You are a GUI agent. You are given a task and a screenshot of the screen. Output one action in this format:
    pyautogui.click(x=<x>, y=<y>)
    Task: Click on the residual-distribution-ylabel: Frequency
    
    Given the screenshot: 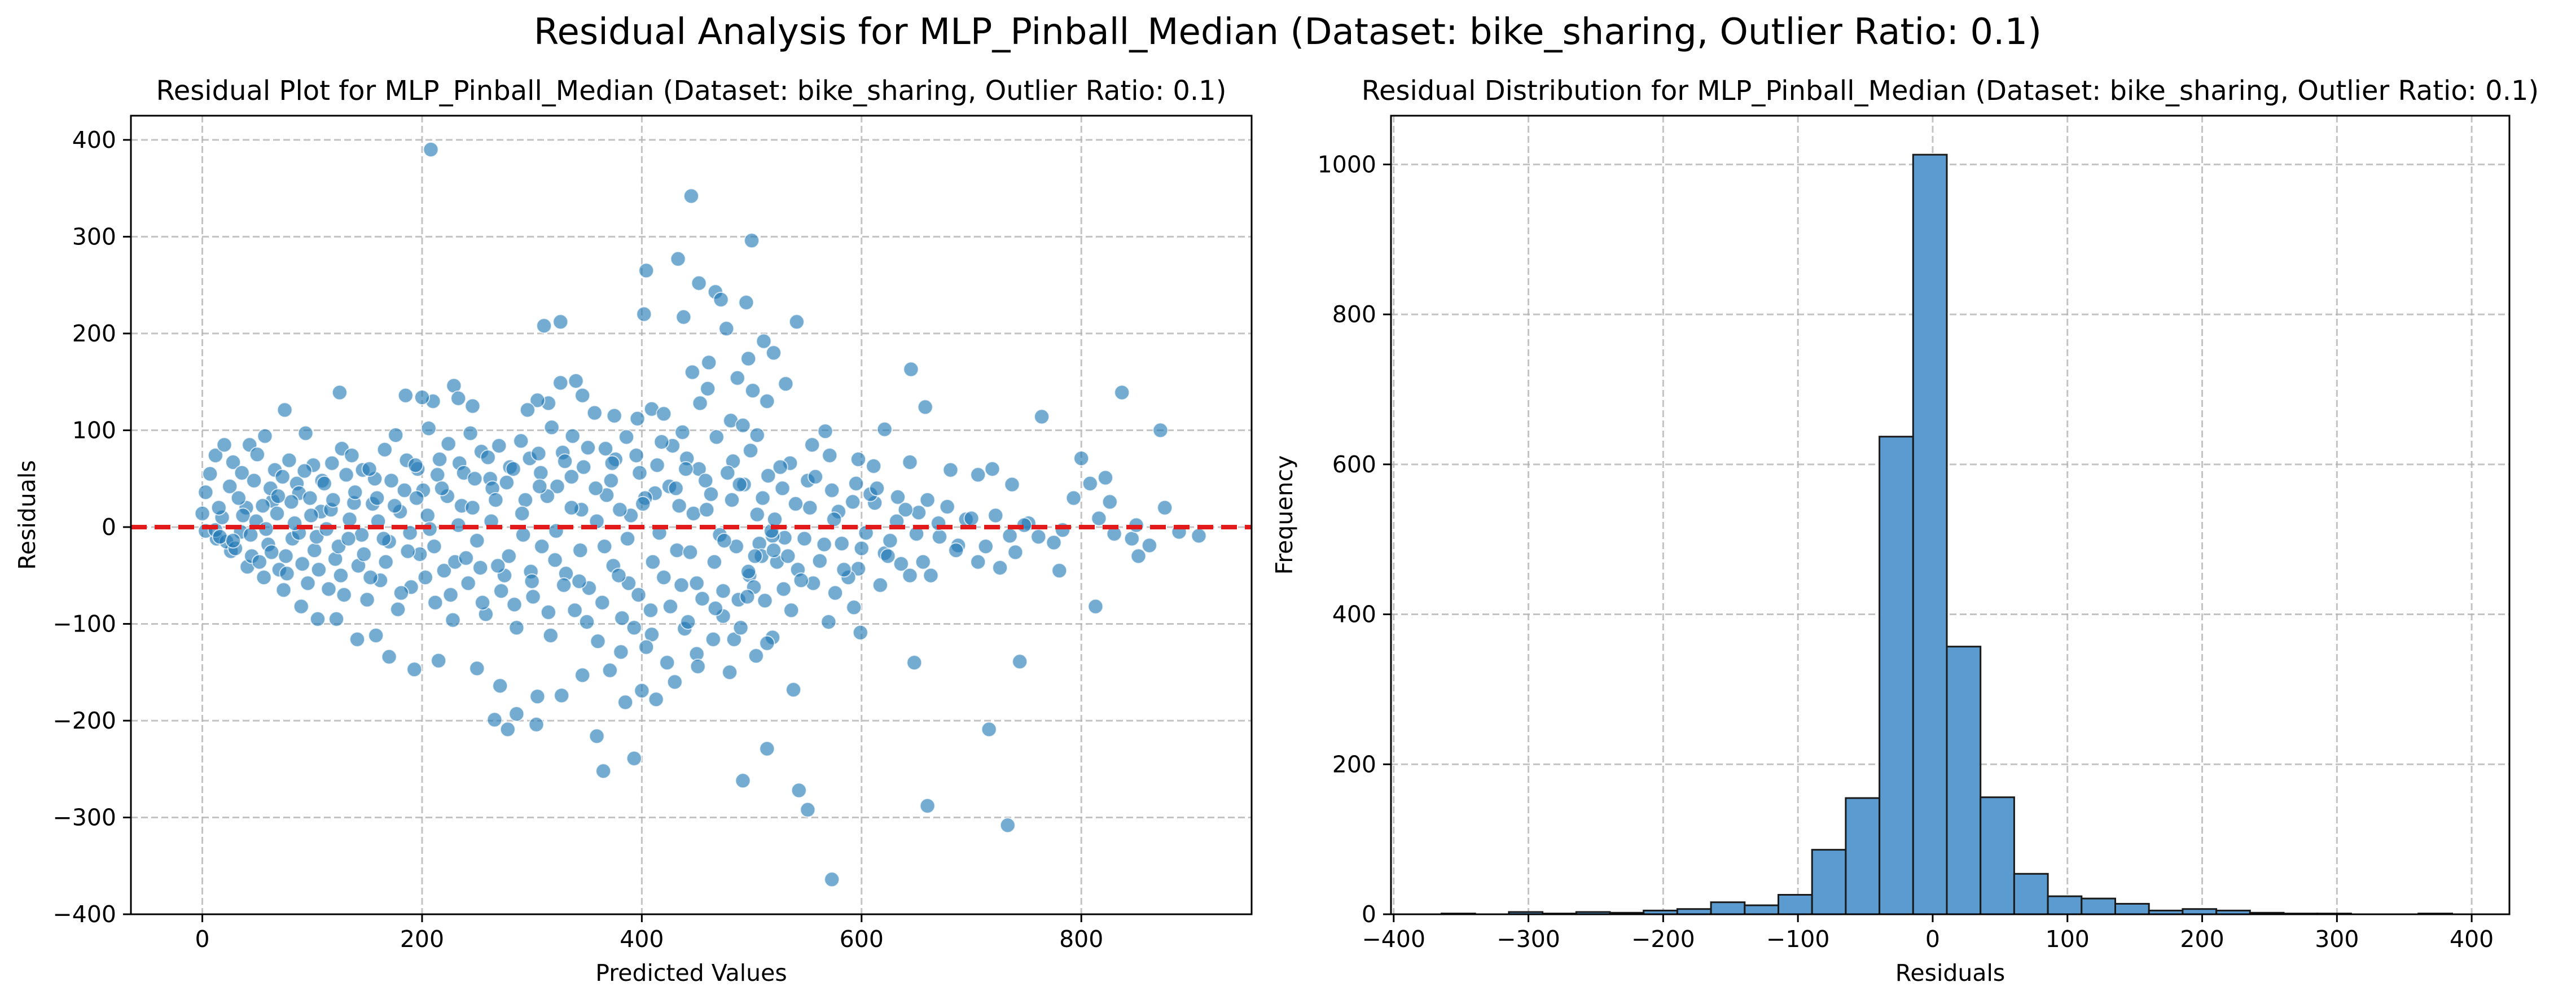 What is the action you would take?
    pyautogui.click(x=1284, y=515)
    